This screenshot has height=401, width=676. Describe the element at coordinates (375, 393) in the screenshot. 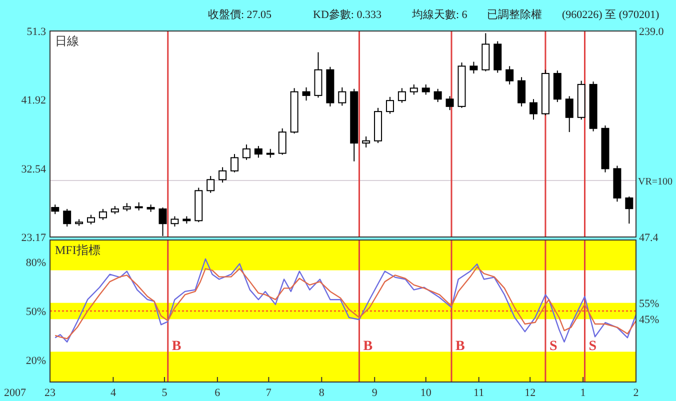

I see `x-tick-label: 9` at that location.